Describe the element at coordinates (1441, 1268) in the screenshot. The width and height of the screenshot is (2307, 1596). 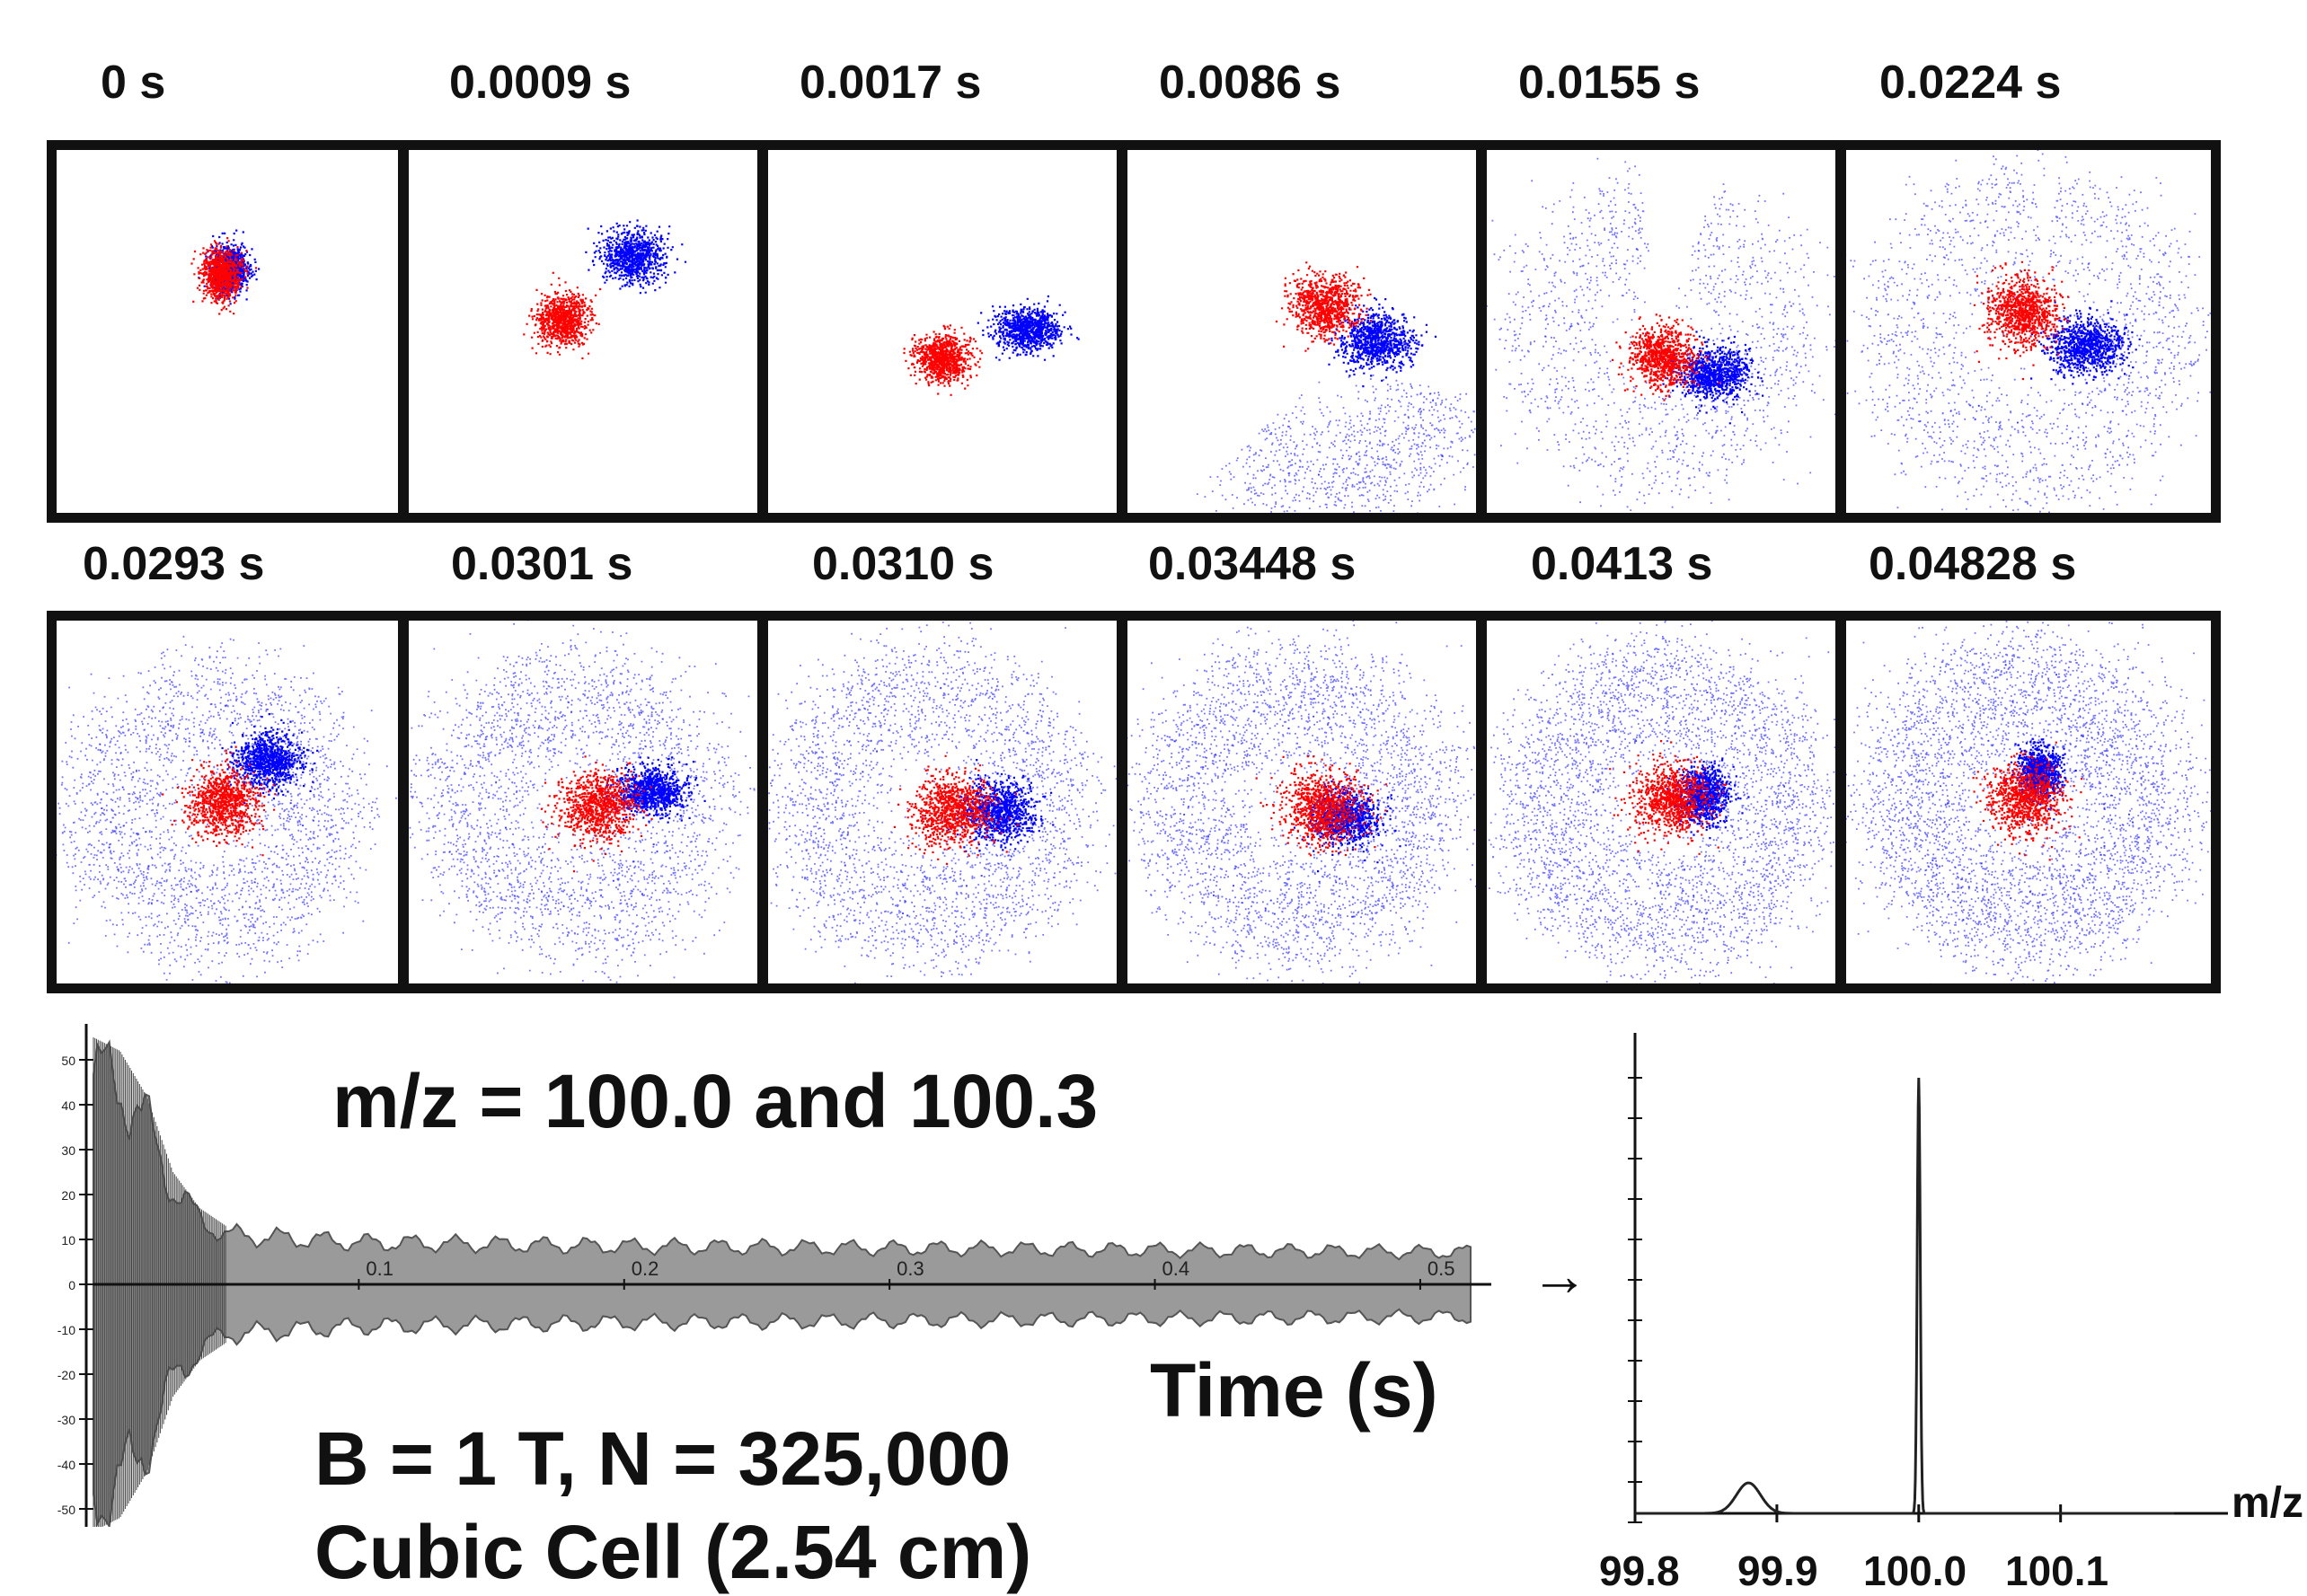
I see `transient-x-tick-label-5: 0.5` at that location.